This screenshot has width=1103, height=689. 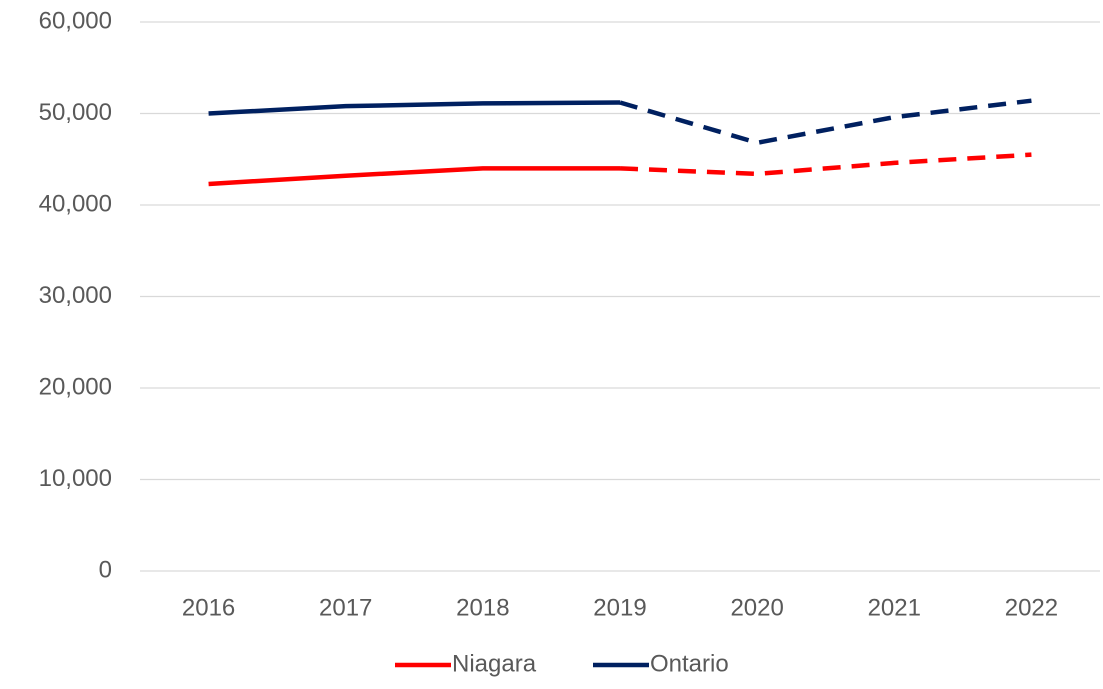 What do you see at coordinates (75, 478) in the screenshot?
I see `y-tick-label: 10,000` at bounding box center [75, 478].